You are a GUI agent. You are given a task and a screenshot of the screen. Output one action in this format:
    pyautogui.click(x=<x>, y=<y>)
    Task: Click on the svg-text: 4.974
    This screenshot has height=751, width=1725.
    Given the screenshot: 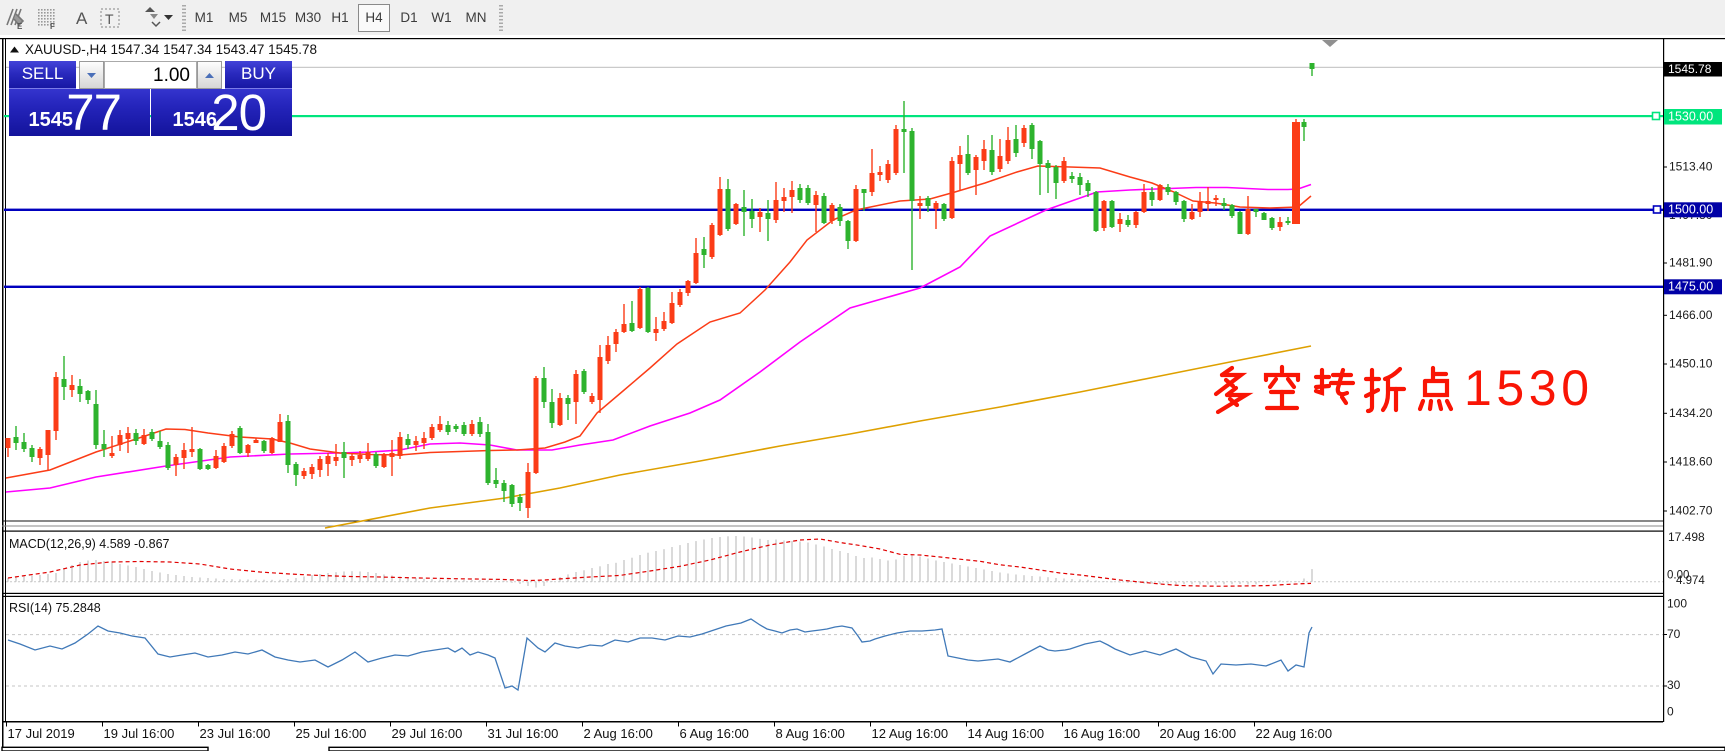 What is the action you would take?
    pyautogui.click(x=1690, y=581)
    